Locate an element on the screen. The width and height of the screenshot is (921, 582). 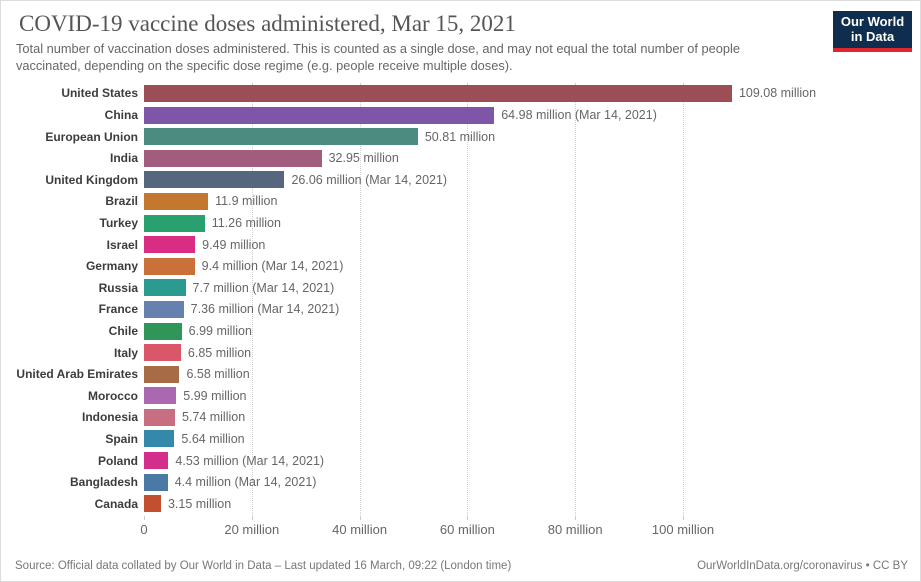
bar-italy is located at coordinates (162, 353).